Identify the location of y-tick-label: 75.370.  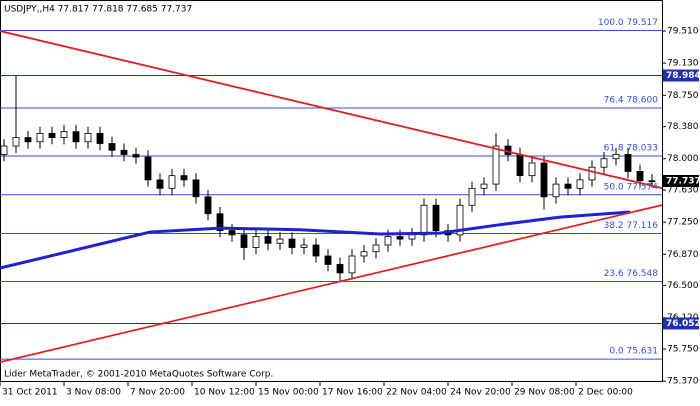
(683, 382).